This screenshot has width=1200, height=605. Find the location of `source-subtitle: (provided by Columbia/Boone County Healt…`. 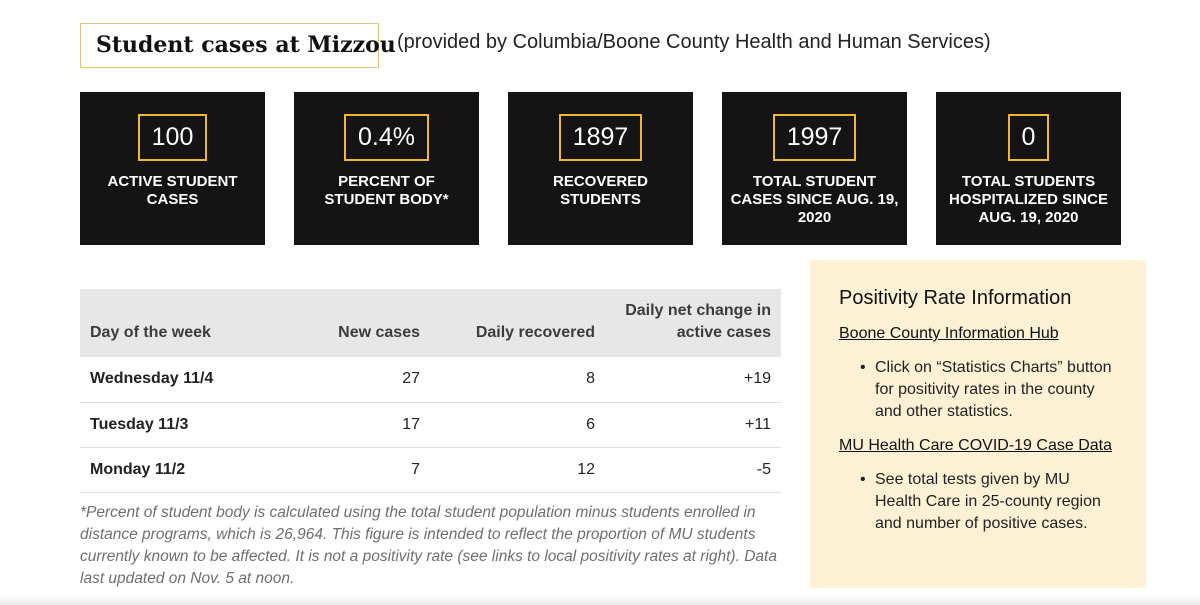

source-subtitle: (provided by Columbia/Boone County Healt… is located at coordinates (694, 42).